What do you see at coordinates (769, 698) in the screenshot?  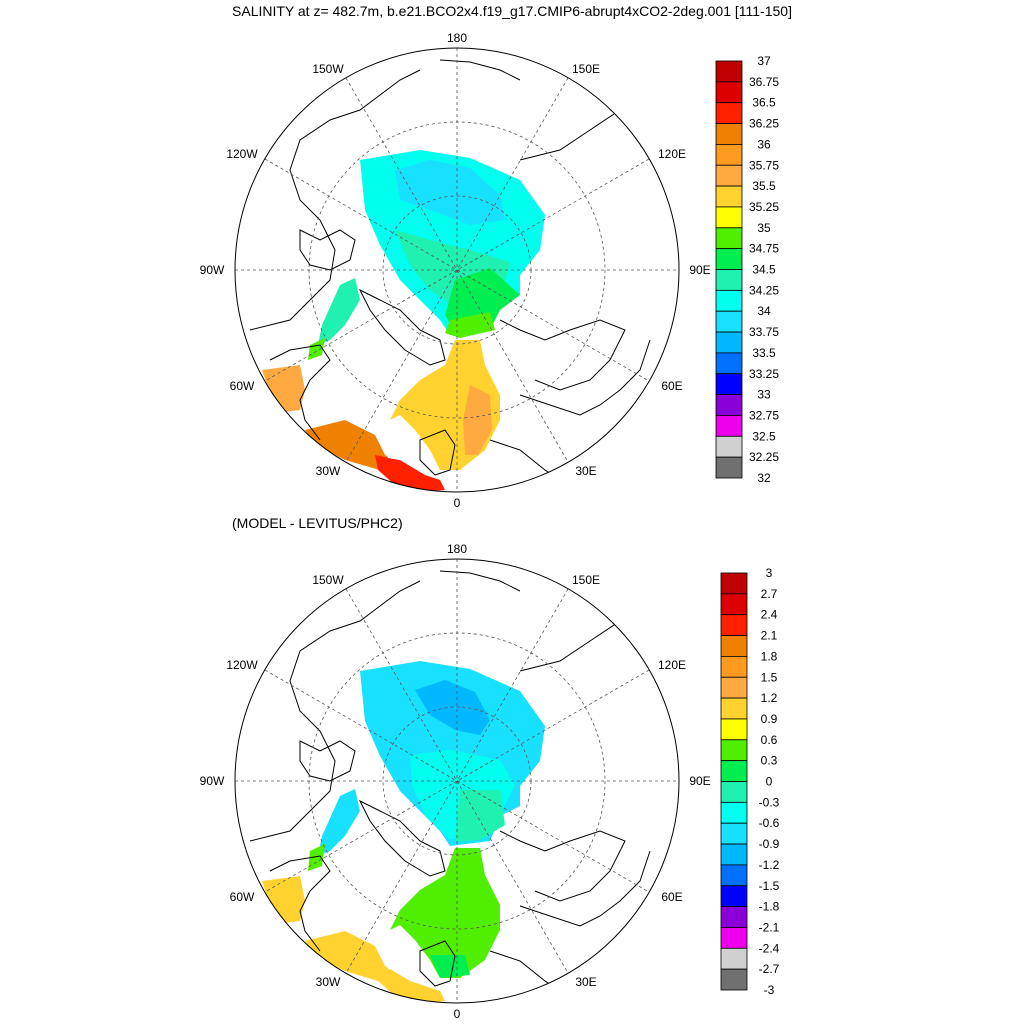 I see `colorbar-label: 1.2` at bounding box center [769, 698].